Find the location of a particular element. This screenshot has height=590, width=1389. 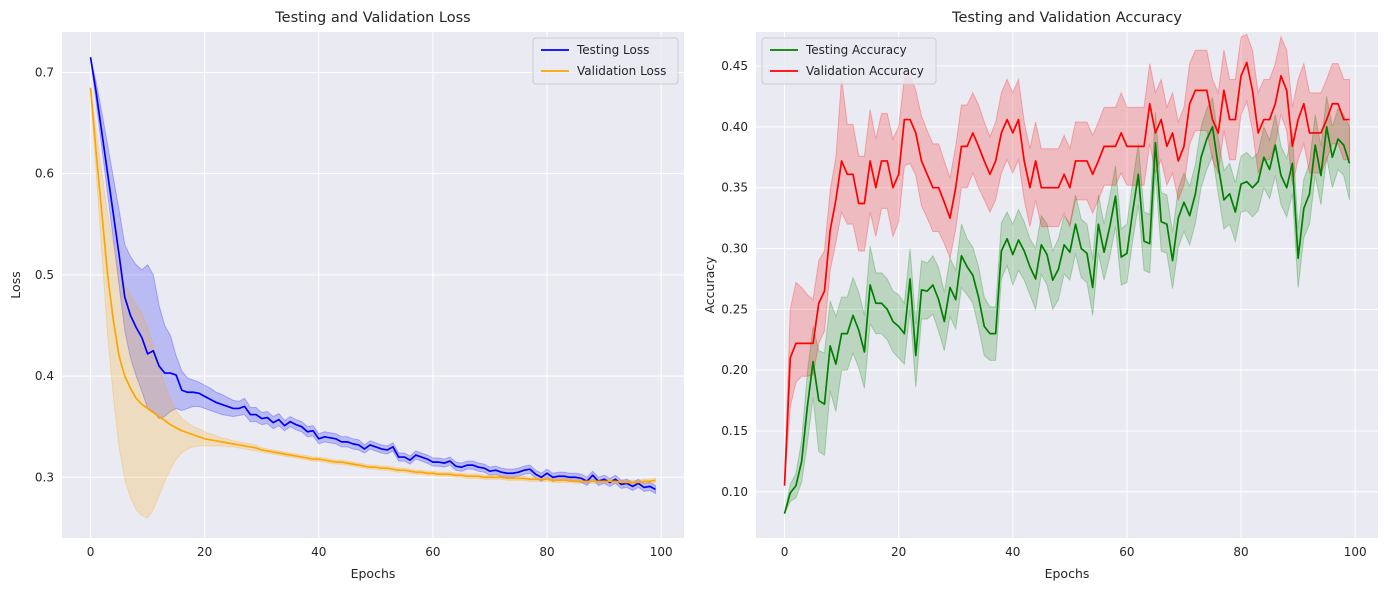

legend-label: Testing Accuracy is located at coordinates (856, 50).